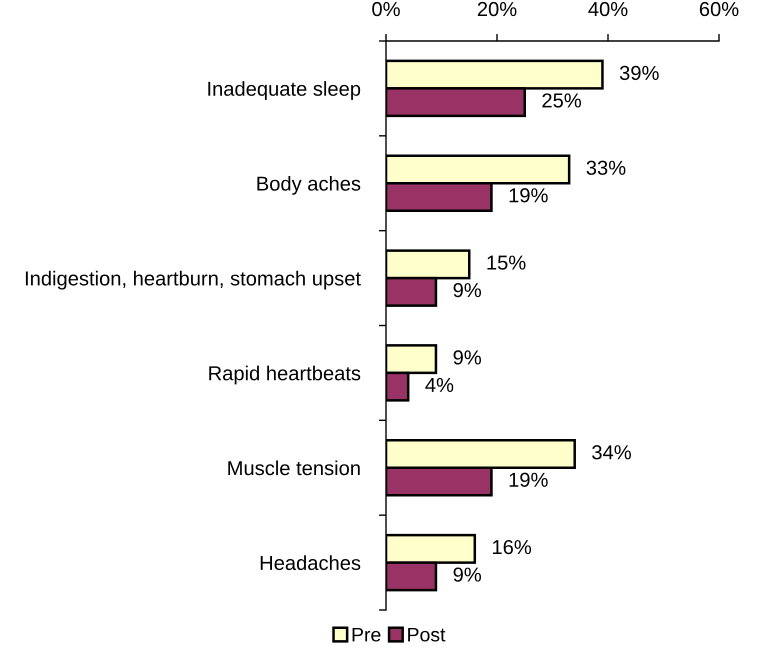 Image resolution: width=779 pixels, height=659 pixels. I want to click on y-tick-label: Headaches, so click(310, 562).